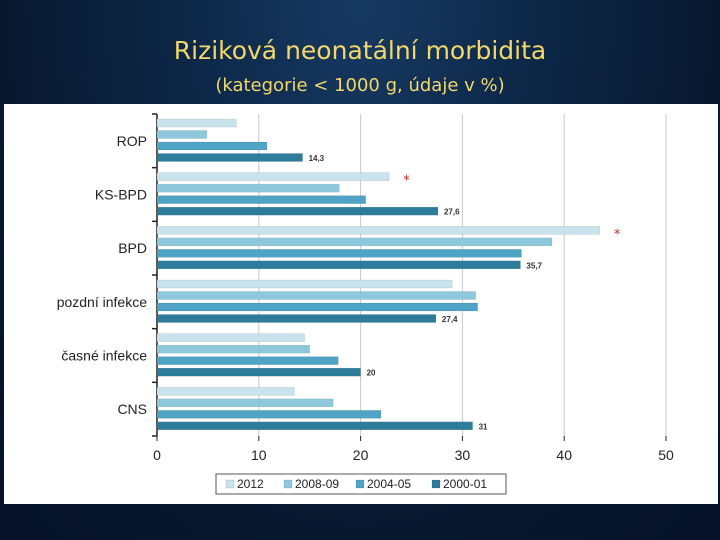 The image size is (720, 540). What do you see at coordinates (297, 211) in the screenshot?
I see `bar-2000-01-KS-BPD` at bounding box center [297, 211].